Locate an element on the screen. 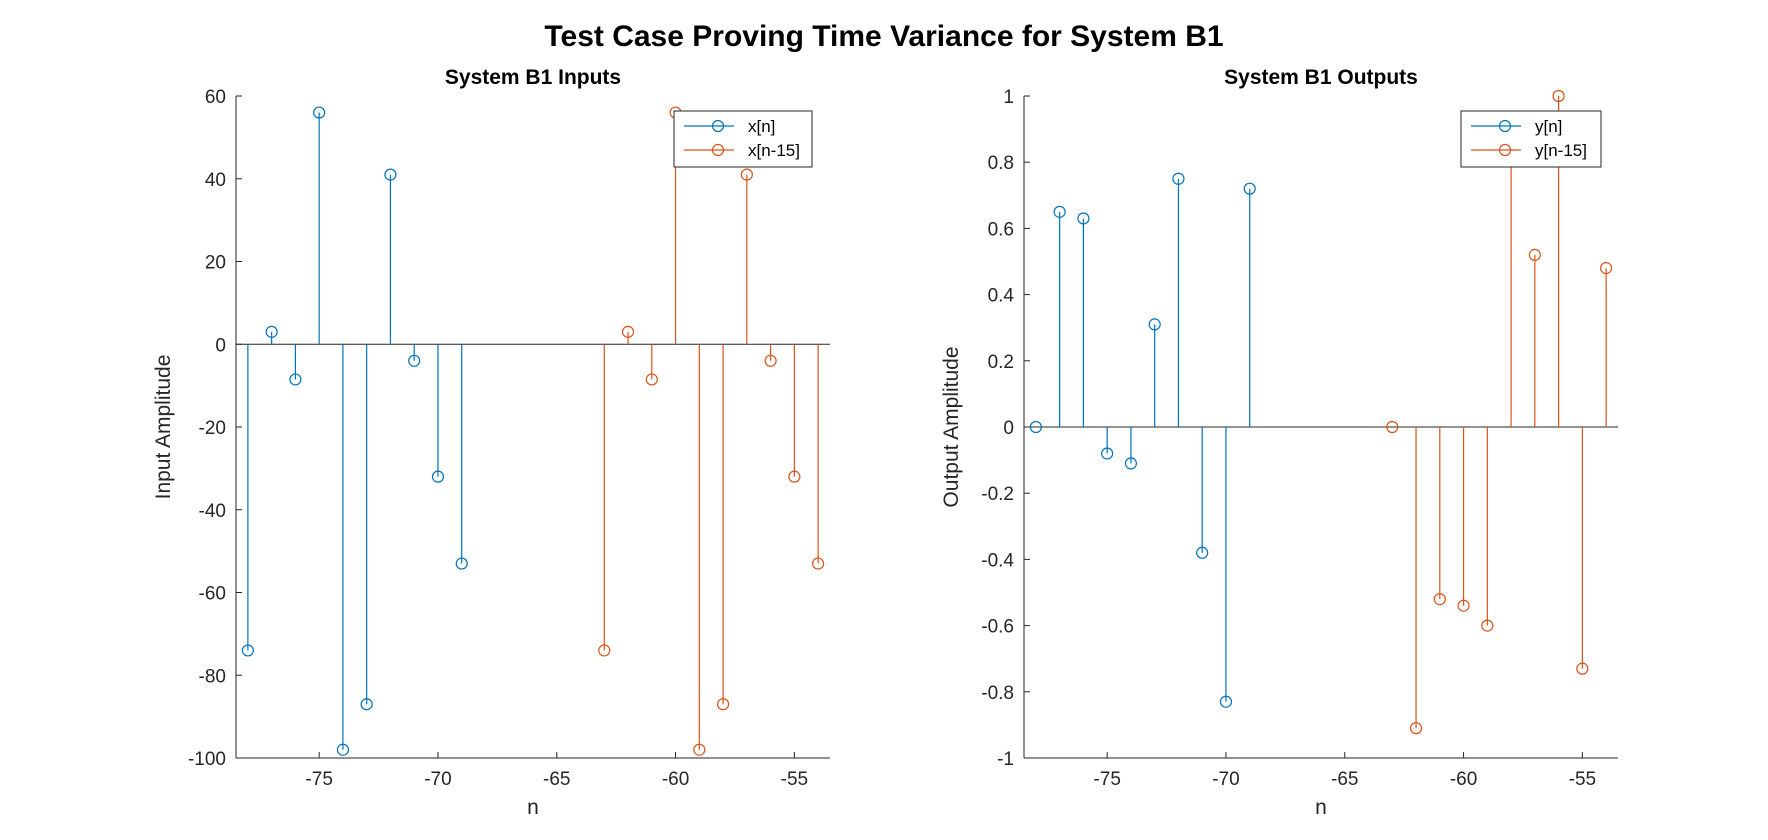 Image resolution: width=1768 pixels, height=840 pixels. y-tick-label: -40 is located at coordinates (212, 511).